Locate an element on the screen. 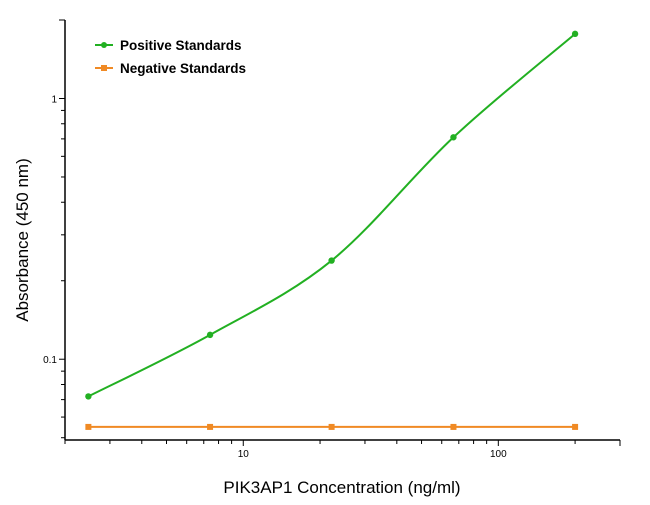 The height and width of the screenshot is (505, 650). x-axis-label: PIK3AP1 Concentration (ng/ml) is located at coordinates (341, 487).